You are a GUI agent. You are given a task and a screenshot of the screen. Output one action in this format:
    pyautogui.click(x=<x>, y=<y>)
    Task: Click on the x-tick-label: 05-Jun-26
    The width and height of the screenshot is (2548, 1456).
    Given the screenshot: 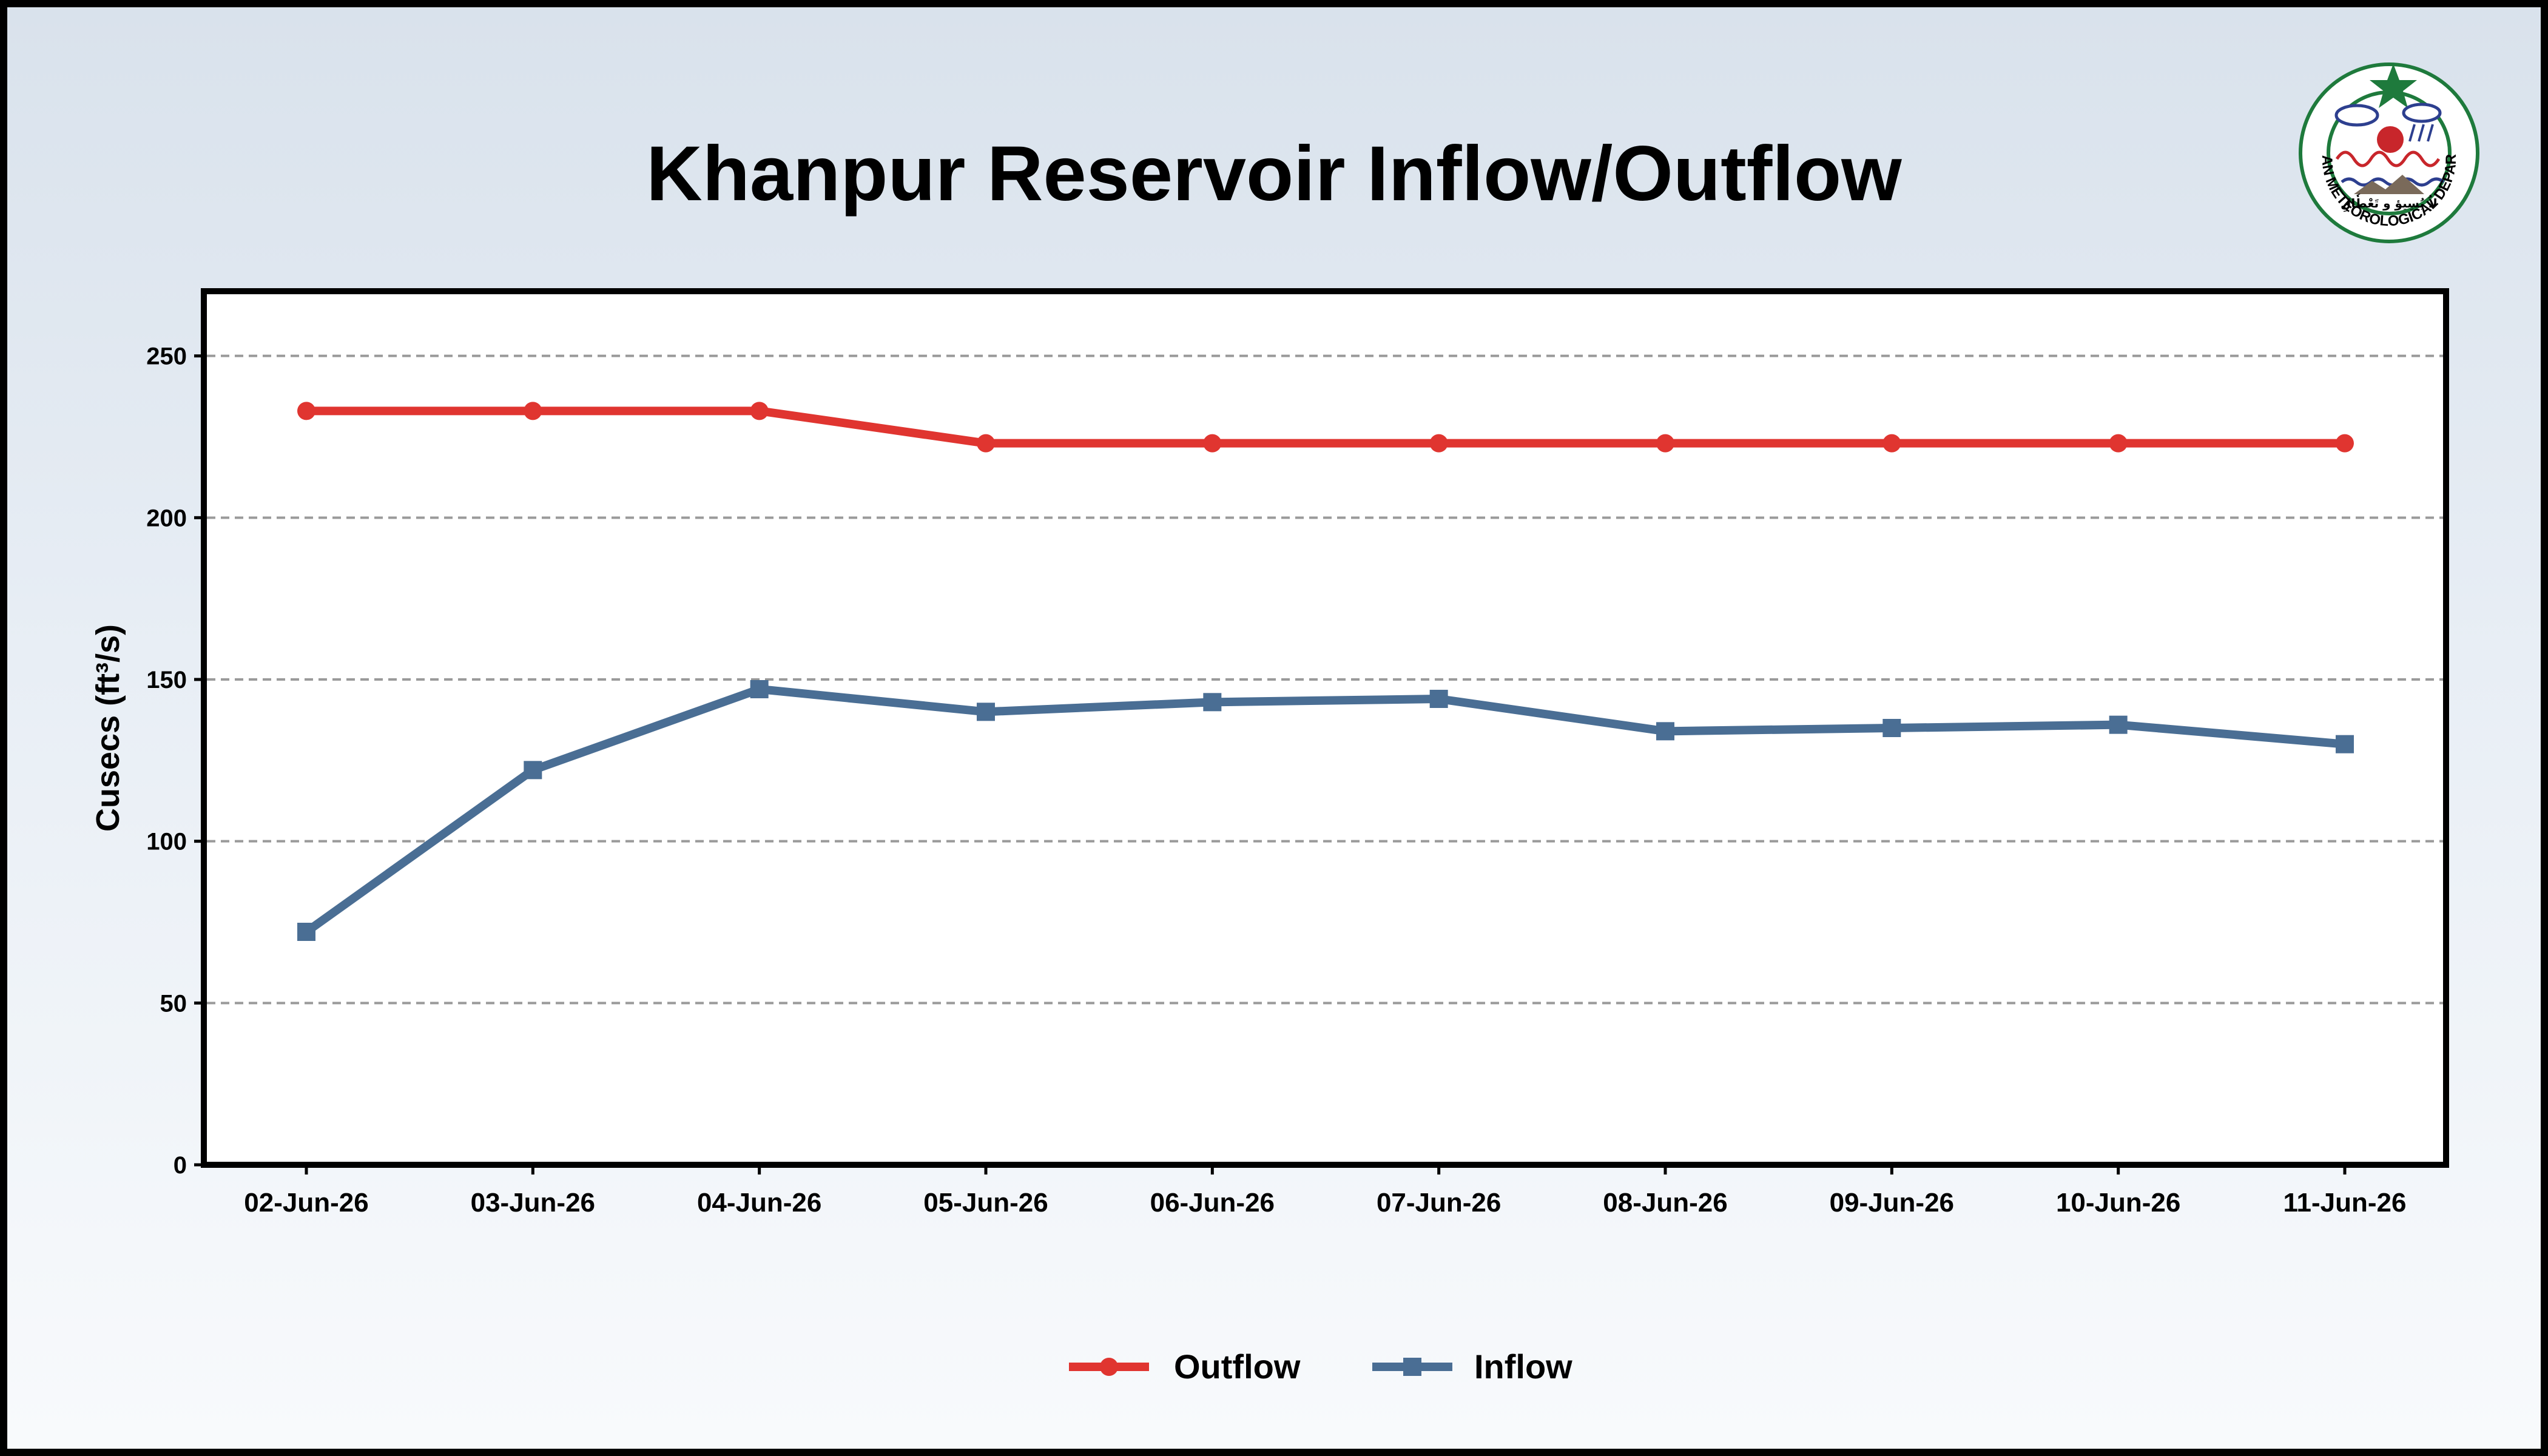 What is the action you would take?
    pyautogui.click(x=985, y=1203)
    